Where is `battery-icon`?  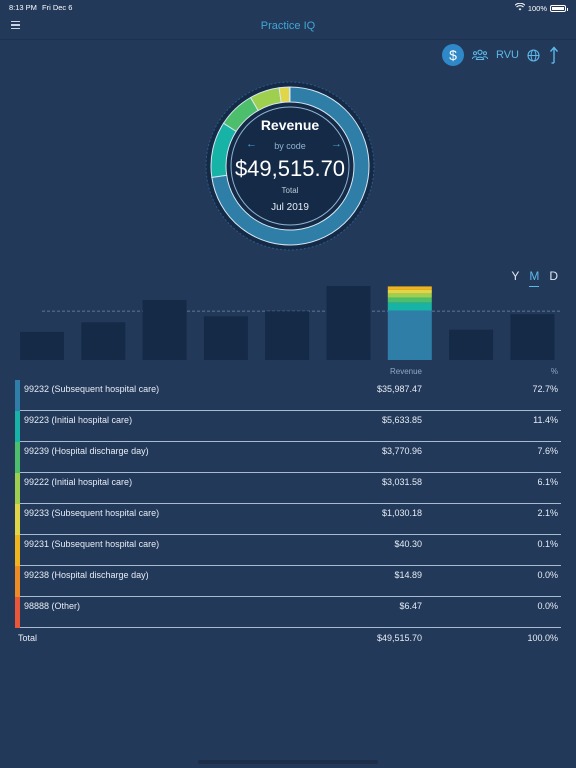 battery-icon is located at coordinates (559, 8).